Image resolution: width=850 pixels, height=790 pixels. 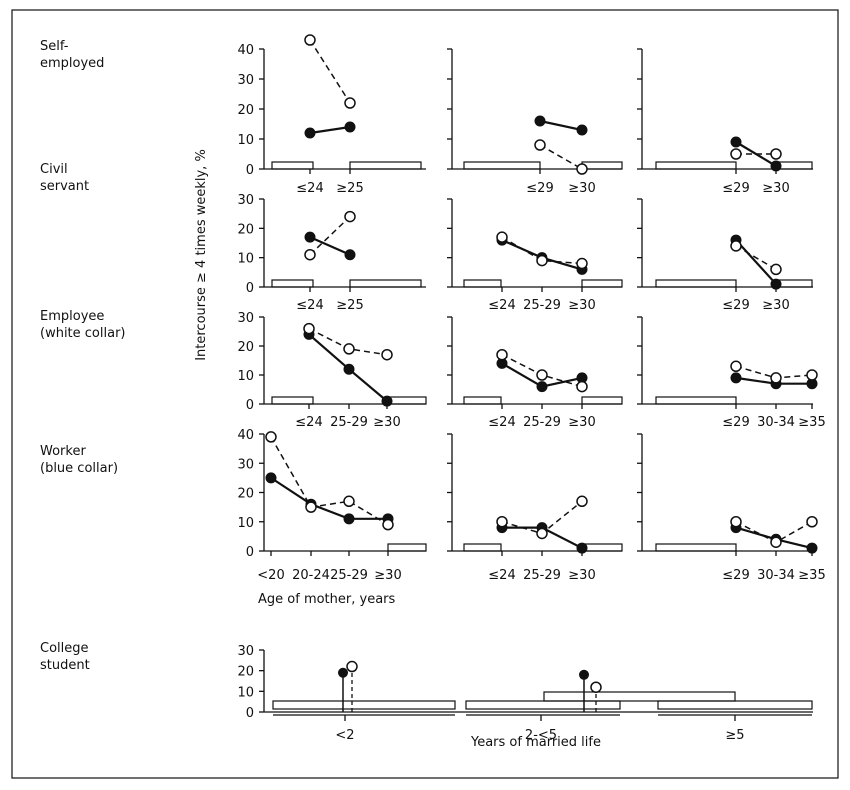 I want to click on x-tick-label: <2, so click(x=344, y=735).